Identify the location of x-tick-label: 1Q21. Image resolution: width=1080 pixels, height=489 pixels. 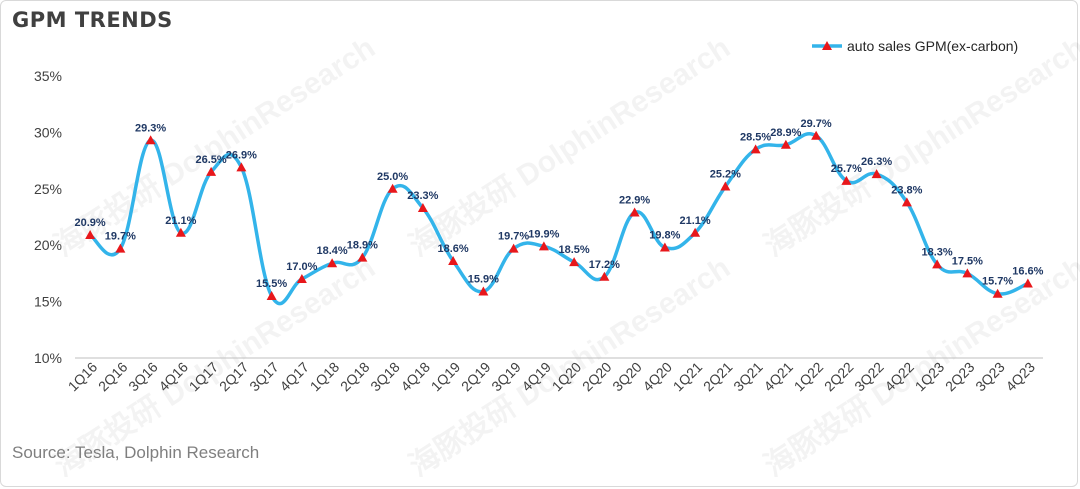
(688, 377).